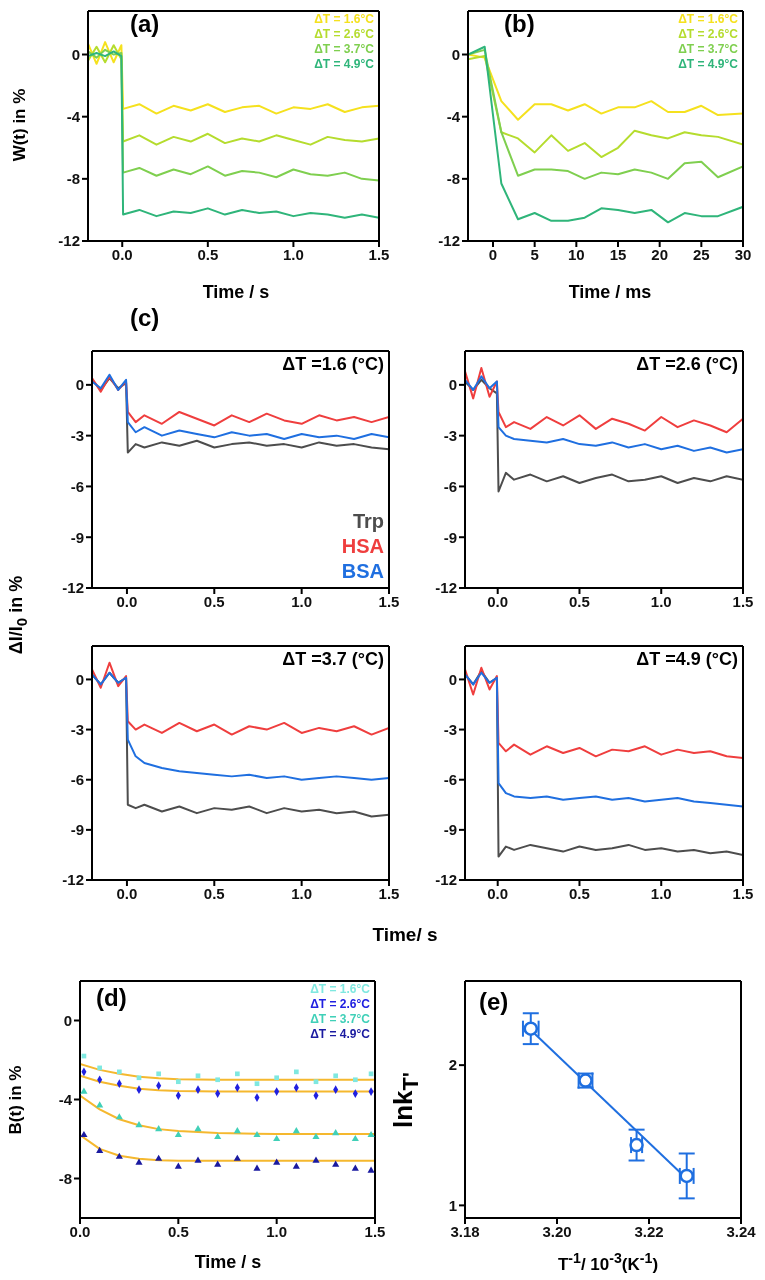 Image resolution: width=765 pixels, height=1280 pixels. Describe the element at coordinates (618, 254) in the screenshot. I see `x-tick-label: 15` at that location.